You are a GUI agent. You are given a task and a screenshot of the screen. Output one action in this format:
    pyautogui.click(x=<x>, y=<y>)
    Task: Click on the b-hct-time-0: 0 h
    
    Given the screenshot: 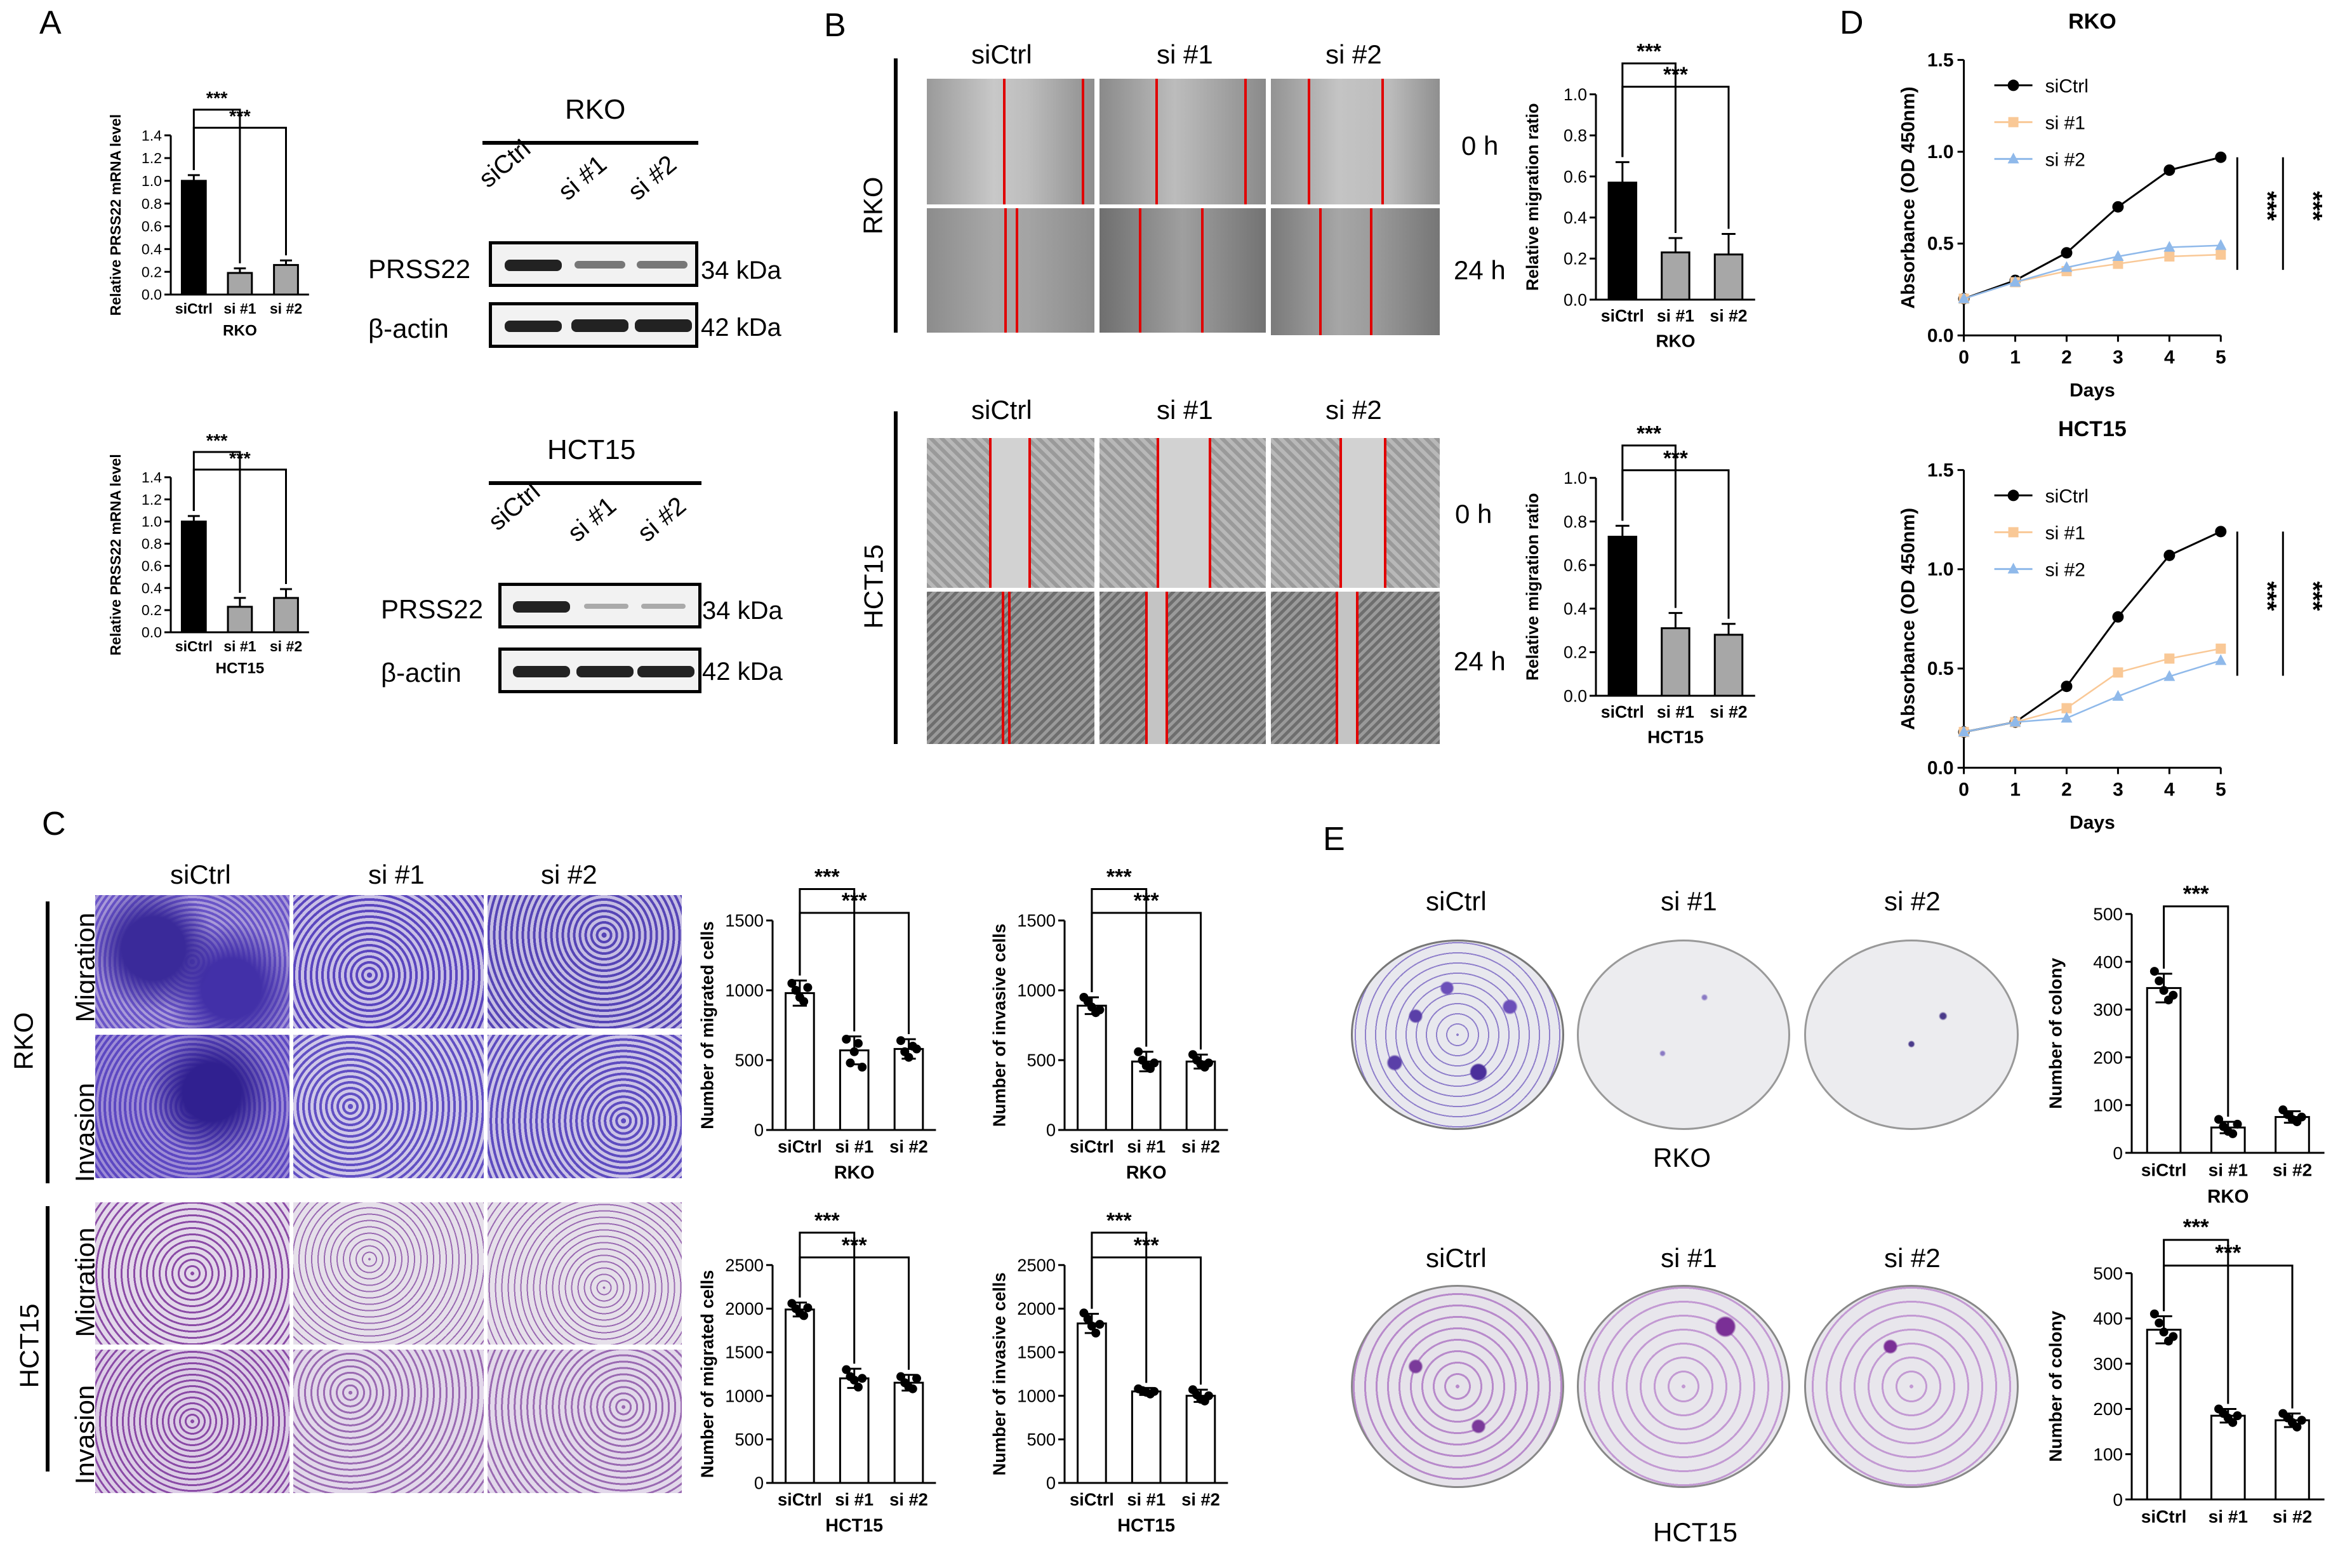 What is the action you would take?
    pyautogui.click(x=1474, y=514)
    